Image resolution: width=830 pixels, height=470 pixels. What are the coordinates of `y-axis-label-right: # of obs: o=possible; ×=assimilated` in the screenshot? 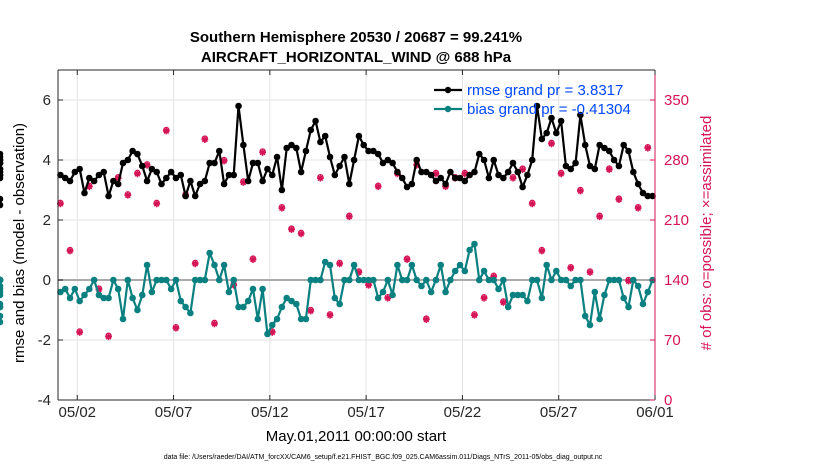 It's located at (706, 233).